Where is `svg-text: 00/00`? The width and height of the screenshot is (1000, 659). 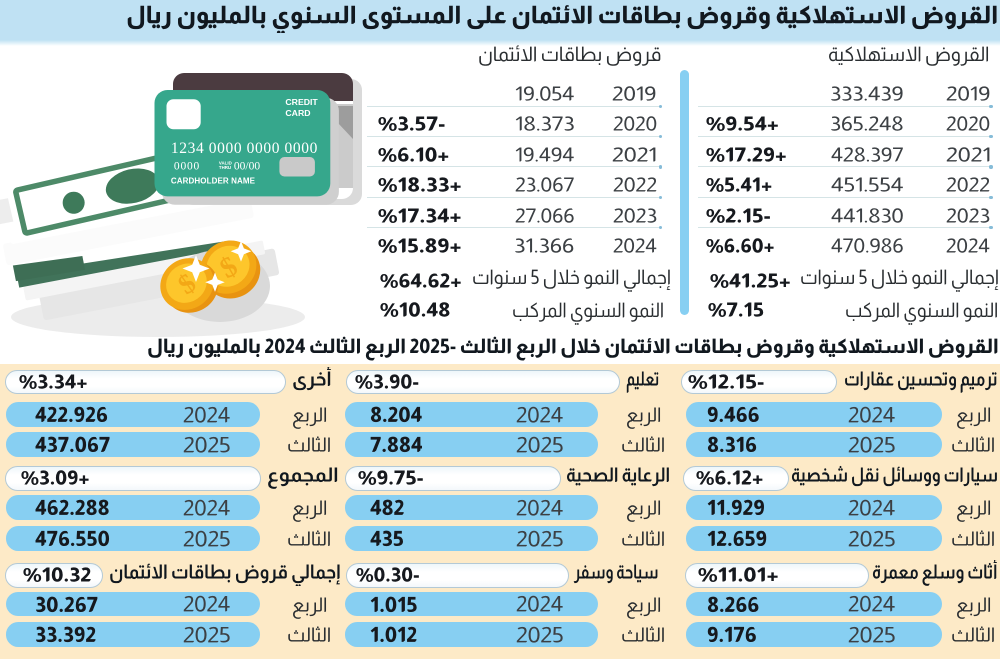 svg-text: 00/00 is located at coordinates (247, 166).